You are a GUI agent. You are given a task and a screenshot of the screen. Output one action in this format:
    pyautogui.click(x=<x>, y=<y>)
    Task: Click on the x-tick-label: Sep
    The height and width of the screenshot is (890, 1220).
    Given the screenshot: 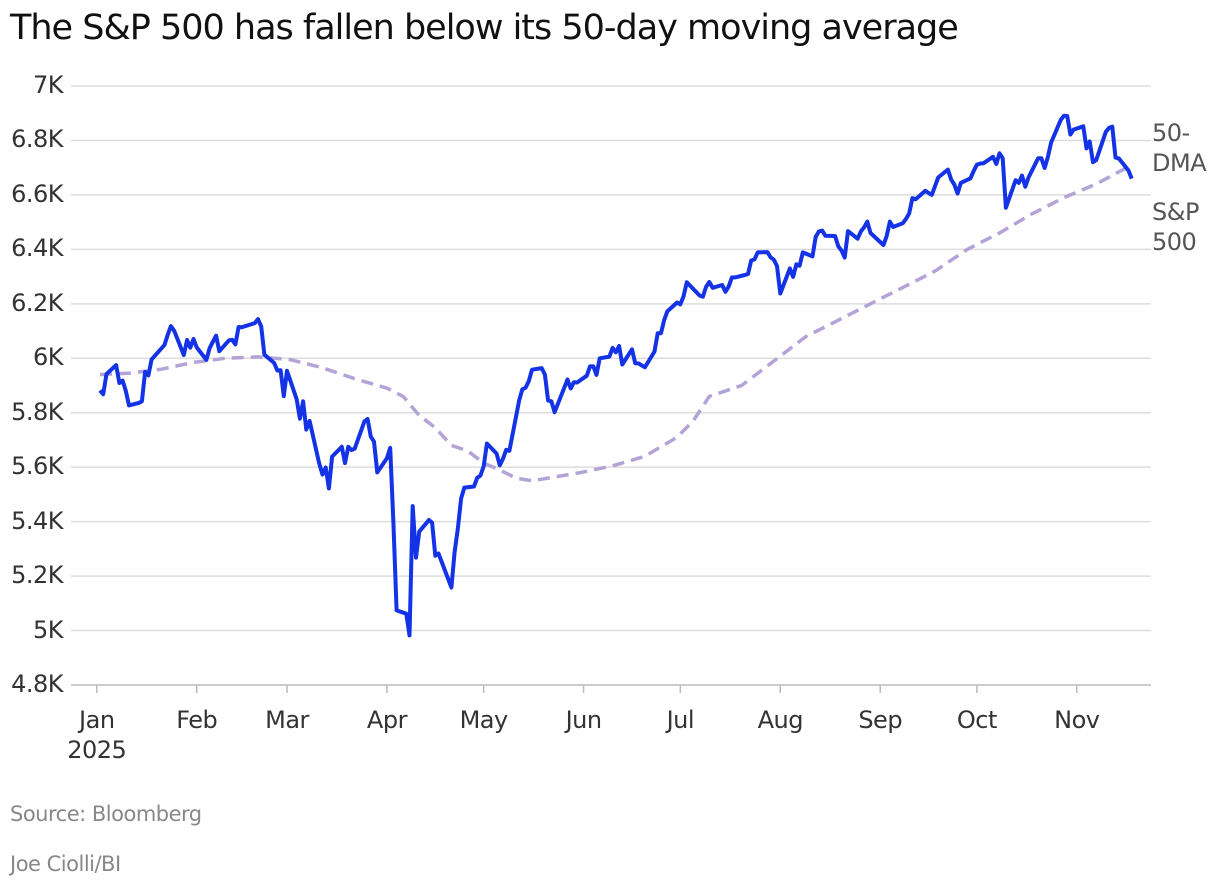 What is the action you would take?
    pyautogui.click(x=880, y=720)
    